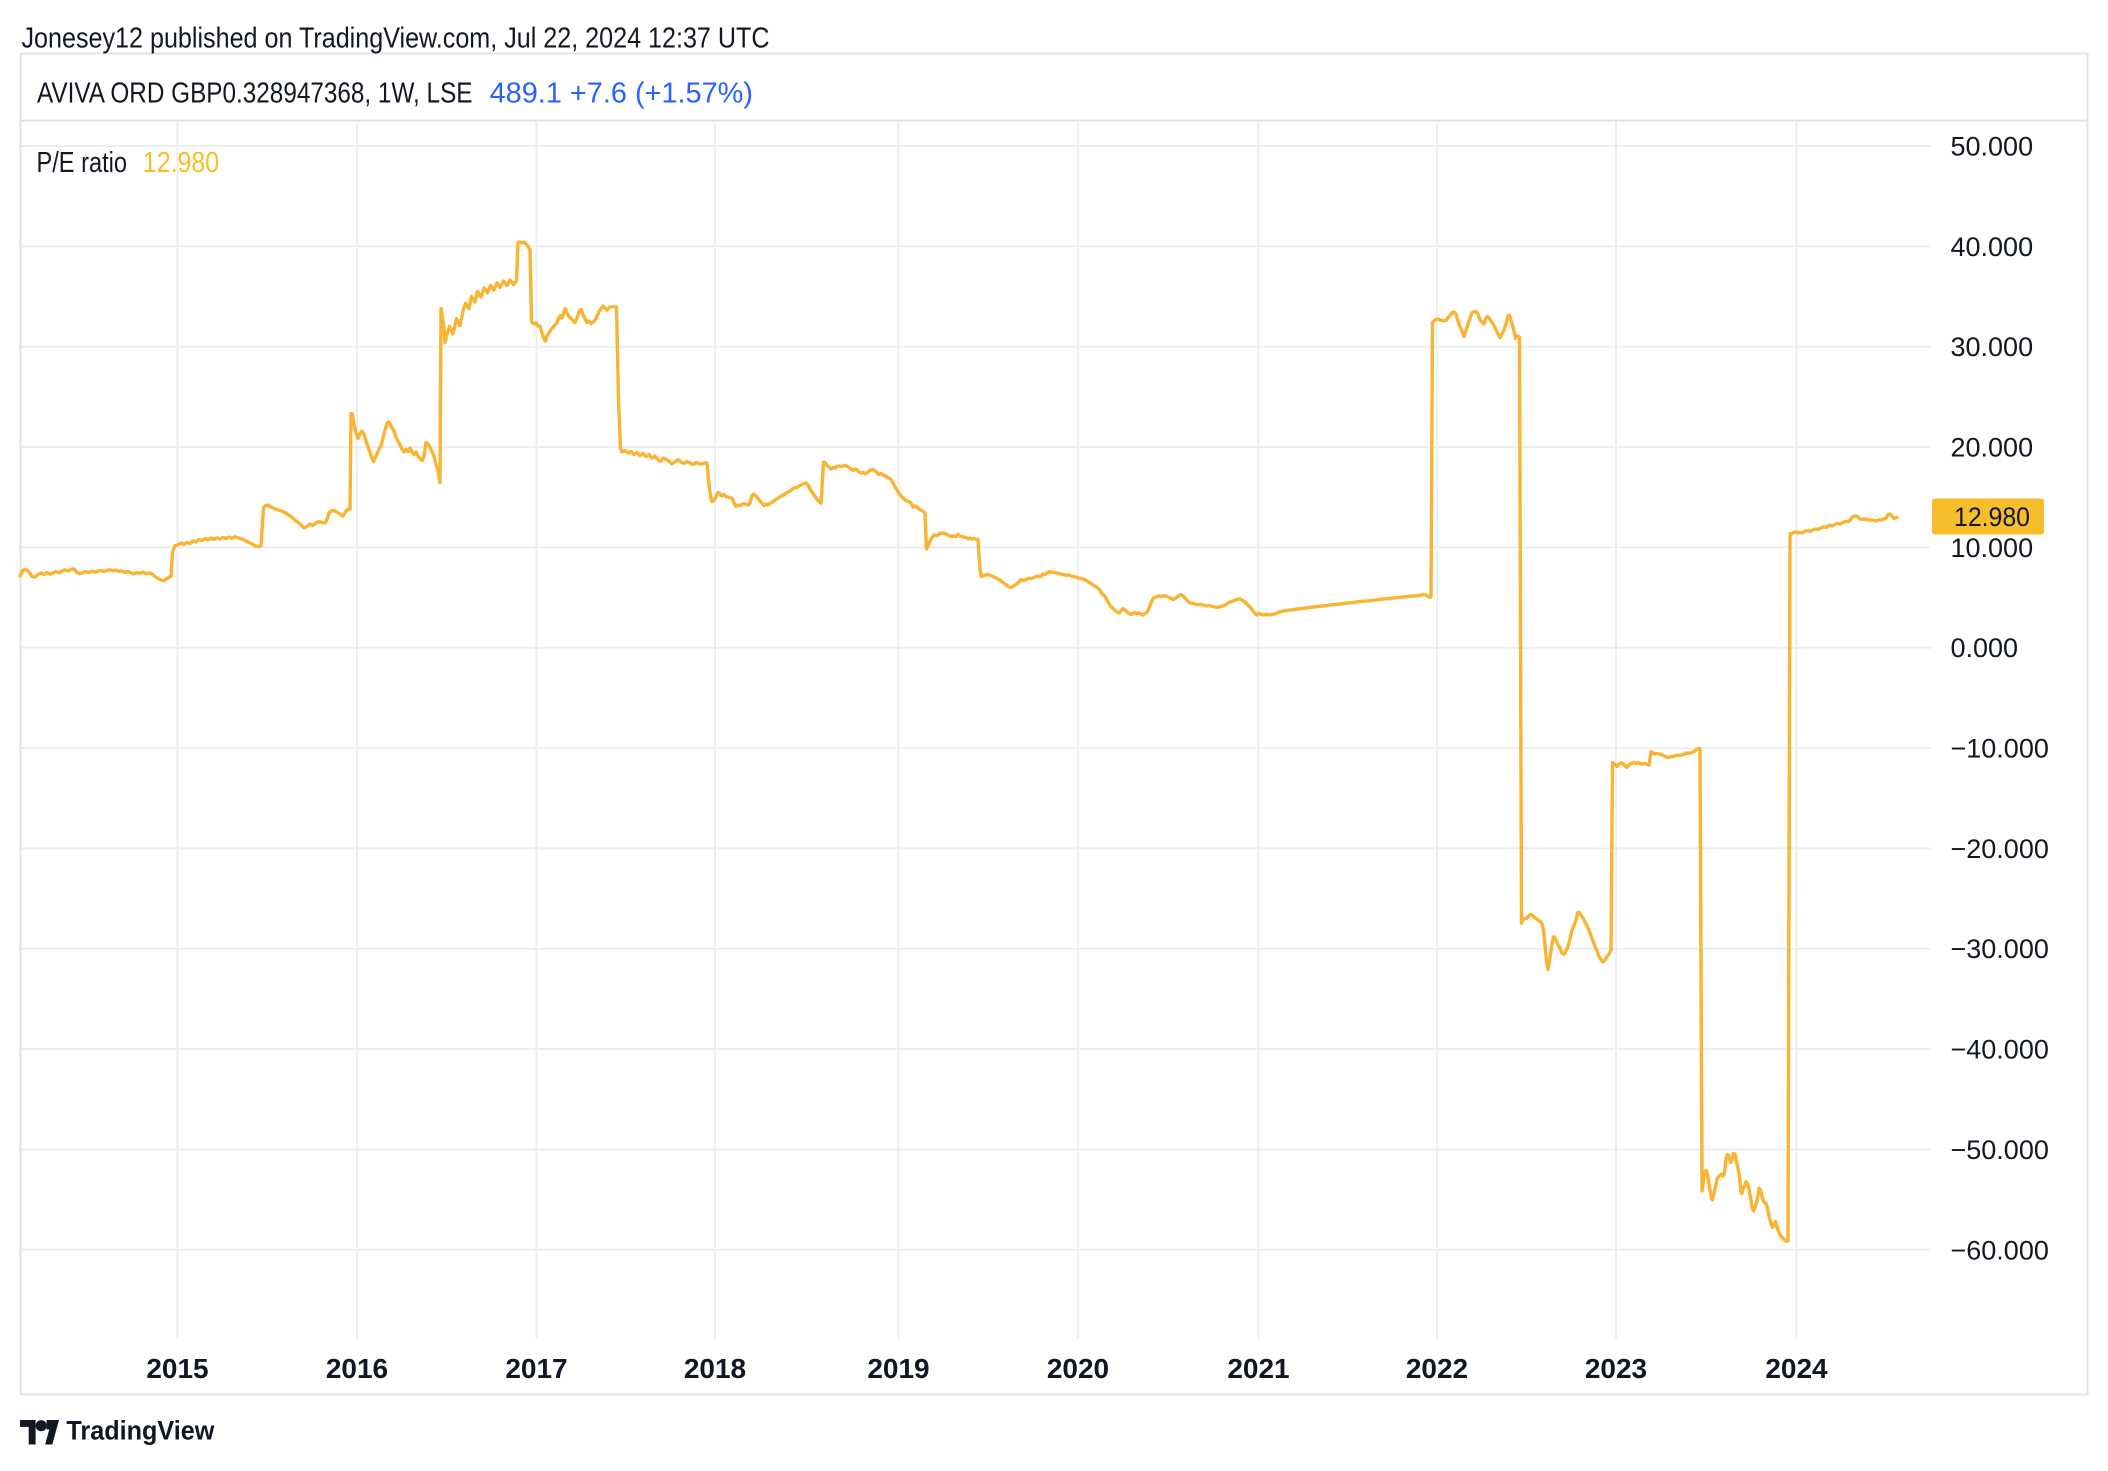  What do you see at coordinates (621, 94) in the screenshot?
I see `svg-text: 489.1 +7.6 (+1.57%)` at bounding box center [621, 94].